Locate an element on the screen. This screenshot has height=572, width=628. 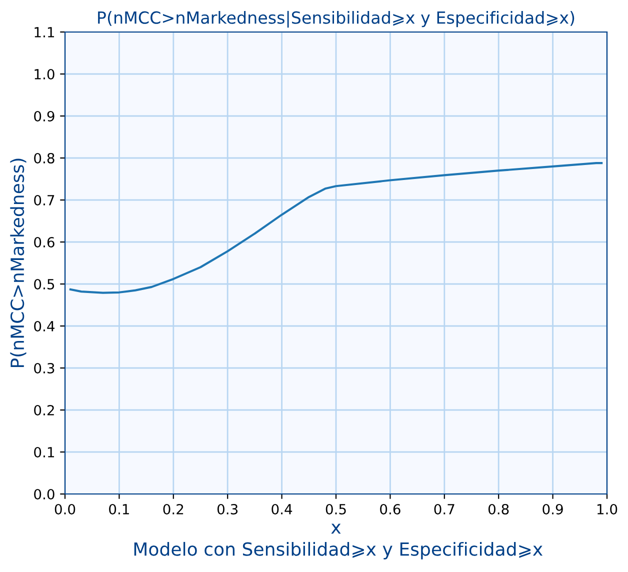
x-tick-label: 0.1 is located at coordinates (119, 509).